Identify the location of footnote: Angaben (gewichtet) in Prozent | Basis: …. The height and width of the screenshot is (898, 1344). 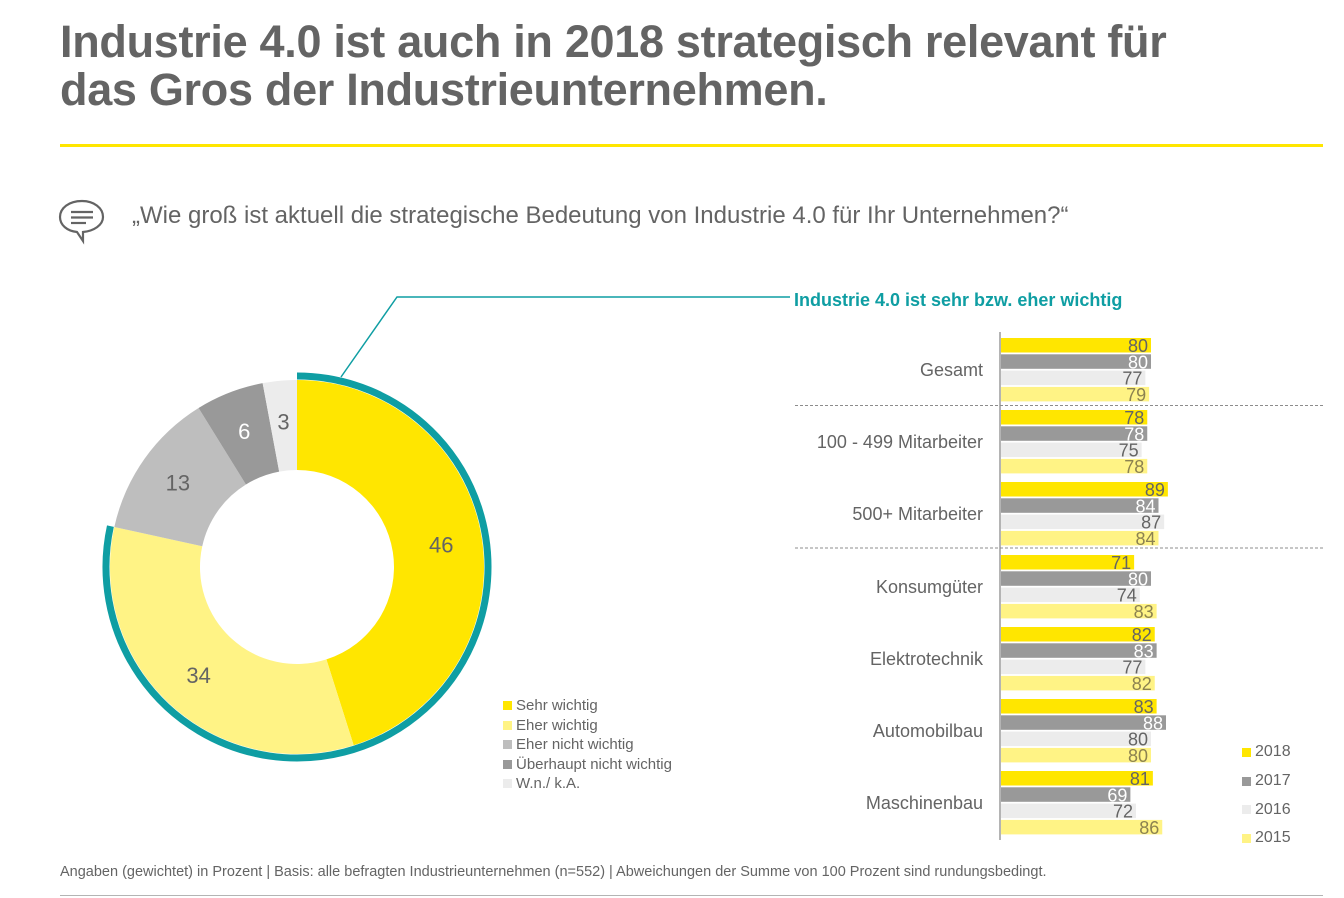
(553, 872).